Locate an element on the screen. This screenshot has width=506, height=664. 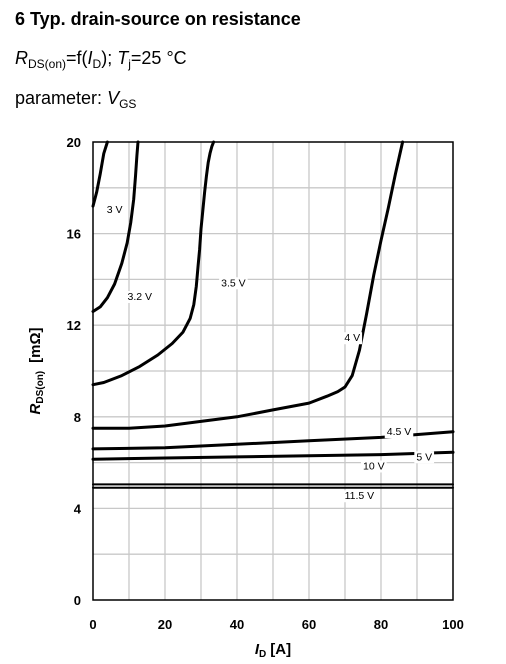
y-tick-label: 12 is located at coordinates (74, 325).